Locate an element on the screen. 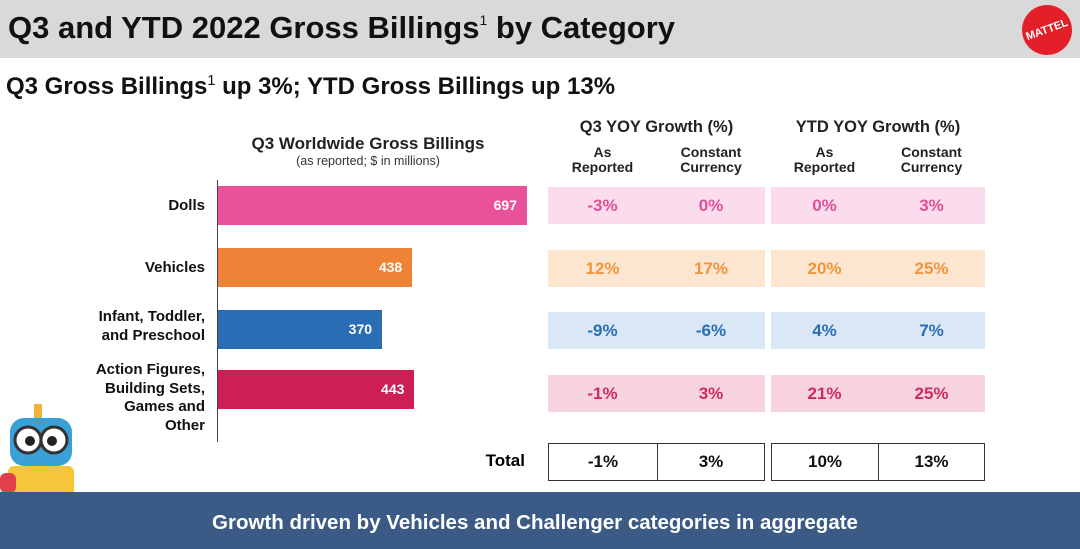 Image resolution: width=1080 pixels, height=549 pixels. growth-cell: -1% is located at coordinates (603, 393).